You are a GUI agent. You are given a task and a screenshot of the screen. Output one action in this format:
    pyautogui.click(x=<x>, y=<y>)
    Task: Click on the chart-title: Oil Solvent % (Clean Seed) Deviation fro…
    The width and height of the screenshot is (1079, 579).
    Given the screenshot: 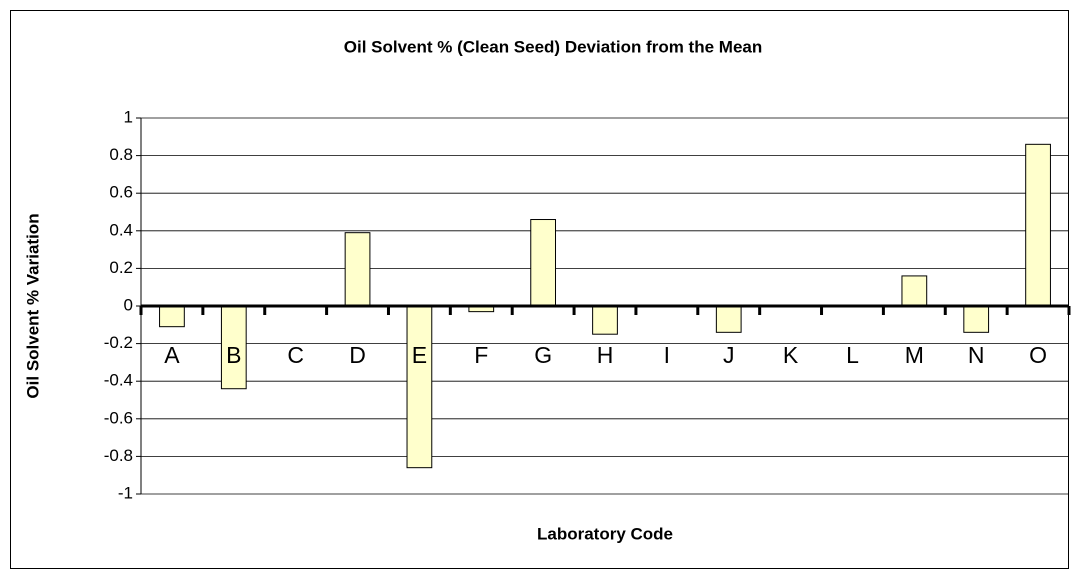 What is the action you would take?
    pyautogui.click(x=553, y=46)
    